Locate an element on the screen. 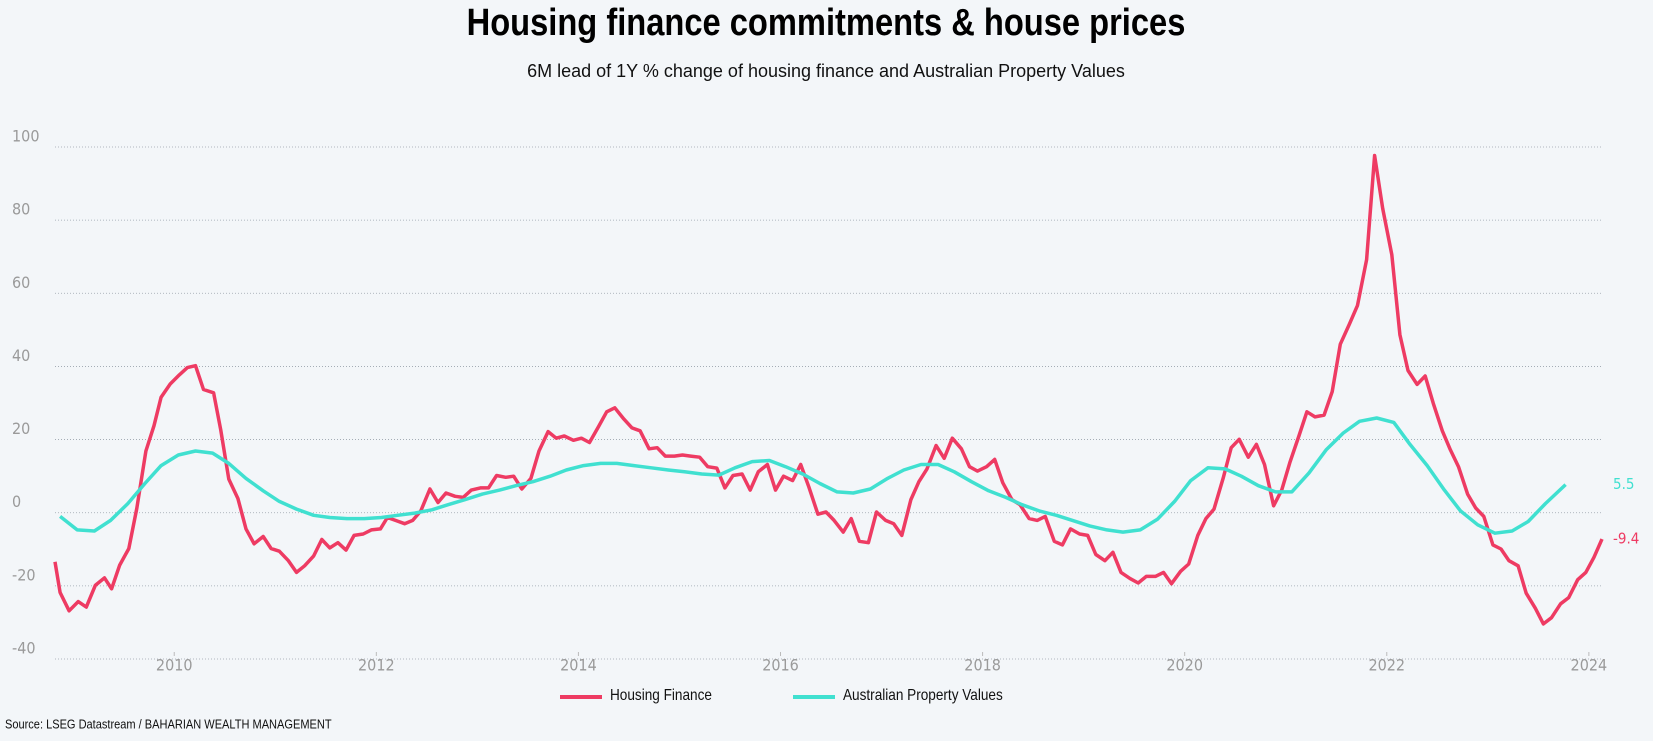 The width and height of the screenshot is (1653, 741). y-tick-label: 80 is located at coordinates (21, 209).